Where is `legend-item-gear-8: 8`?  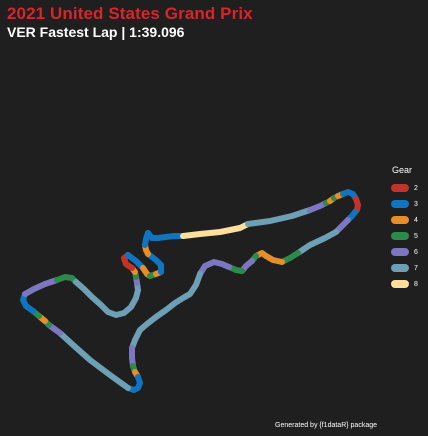 legend-item-gear-8: 8 is located at coordinates (407, 284).